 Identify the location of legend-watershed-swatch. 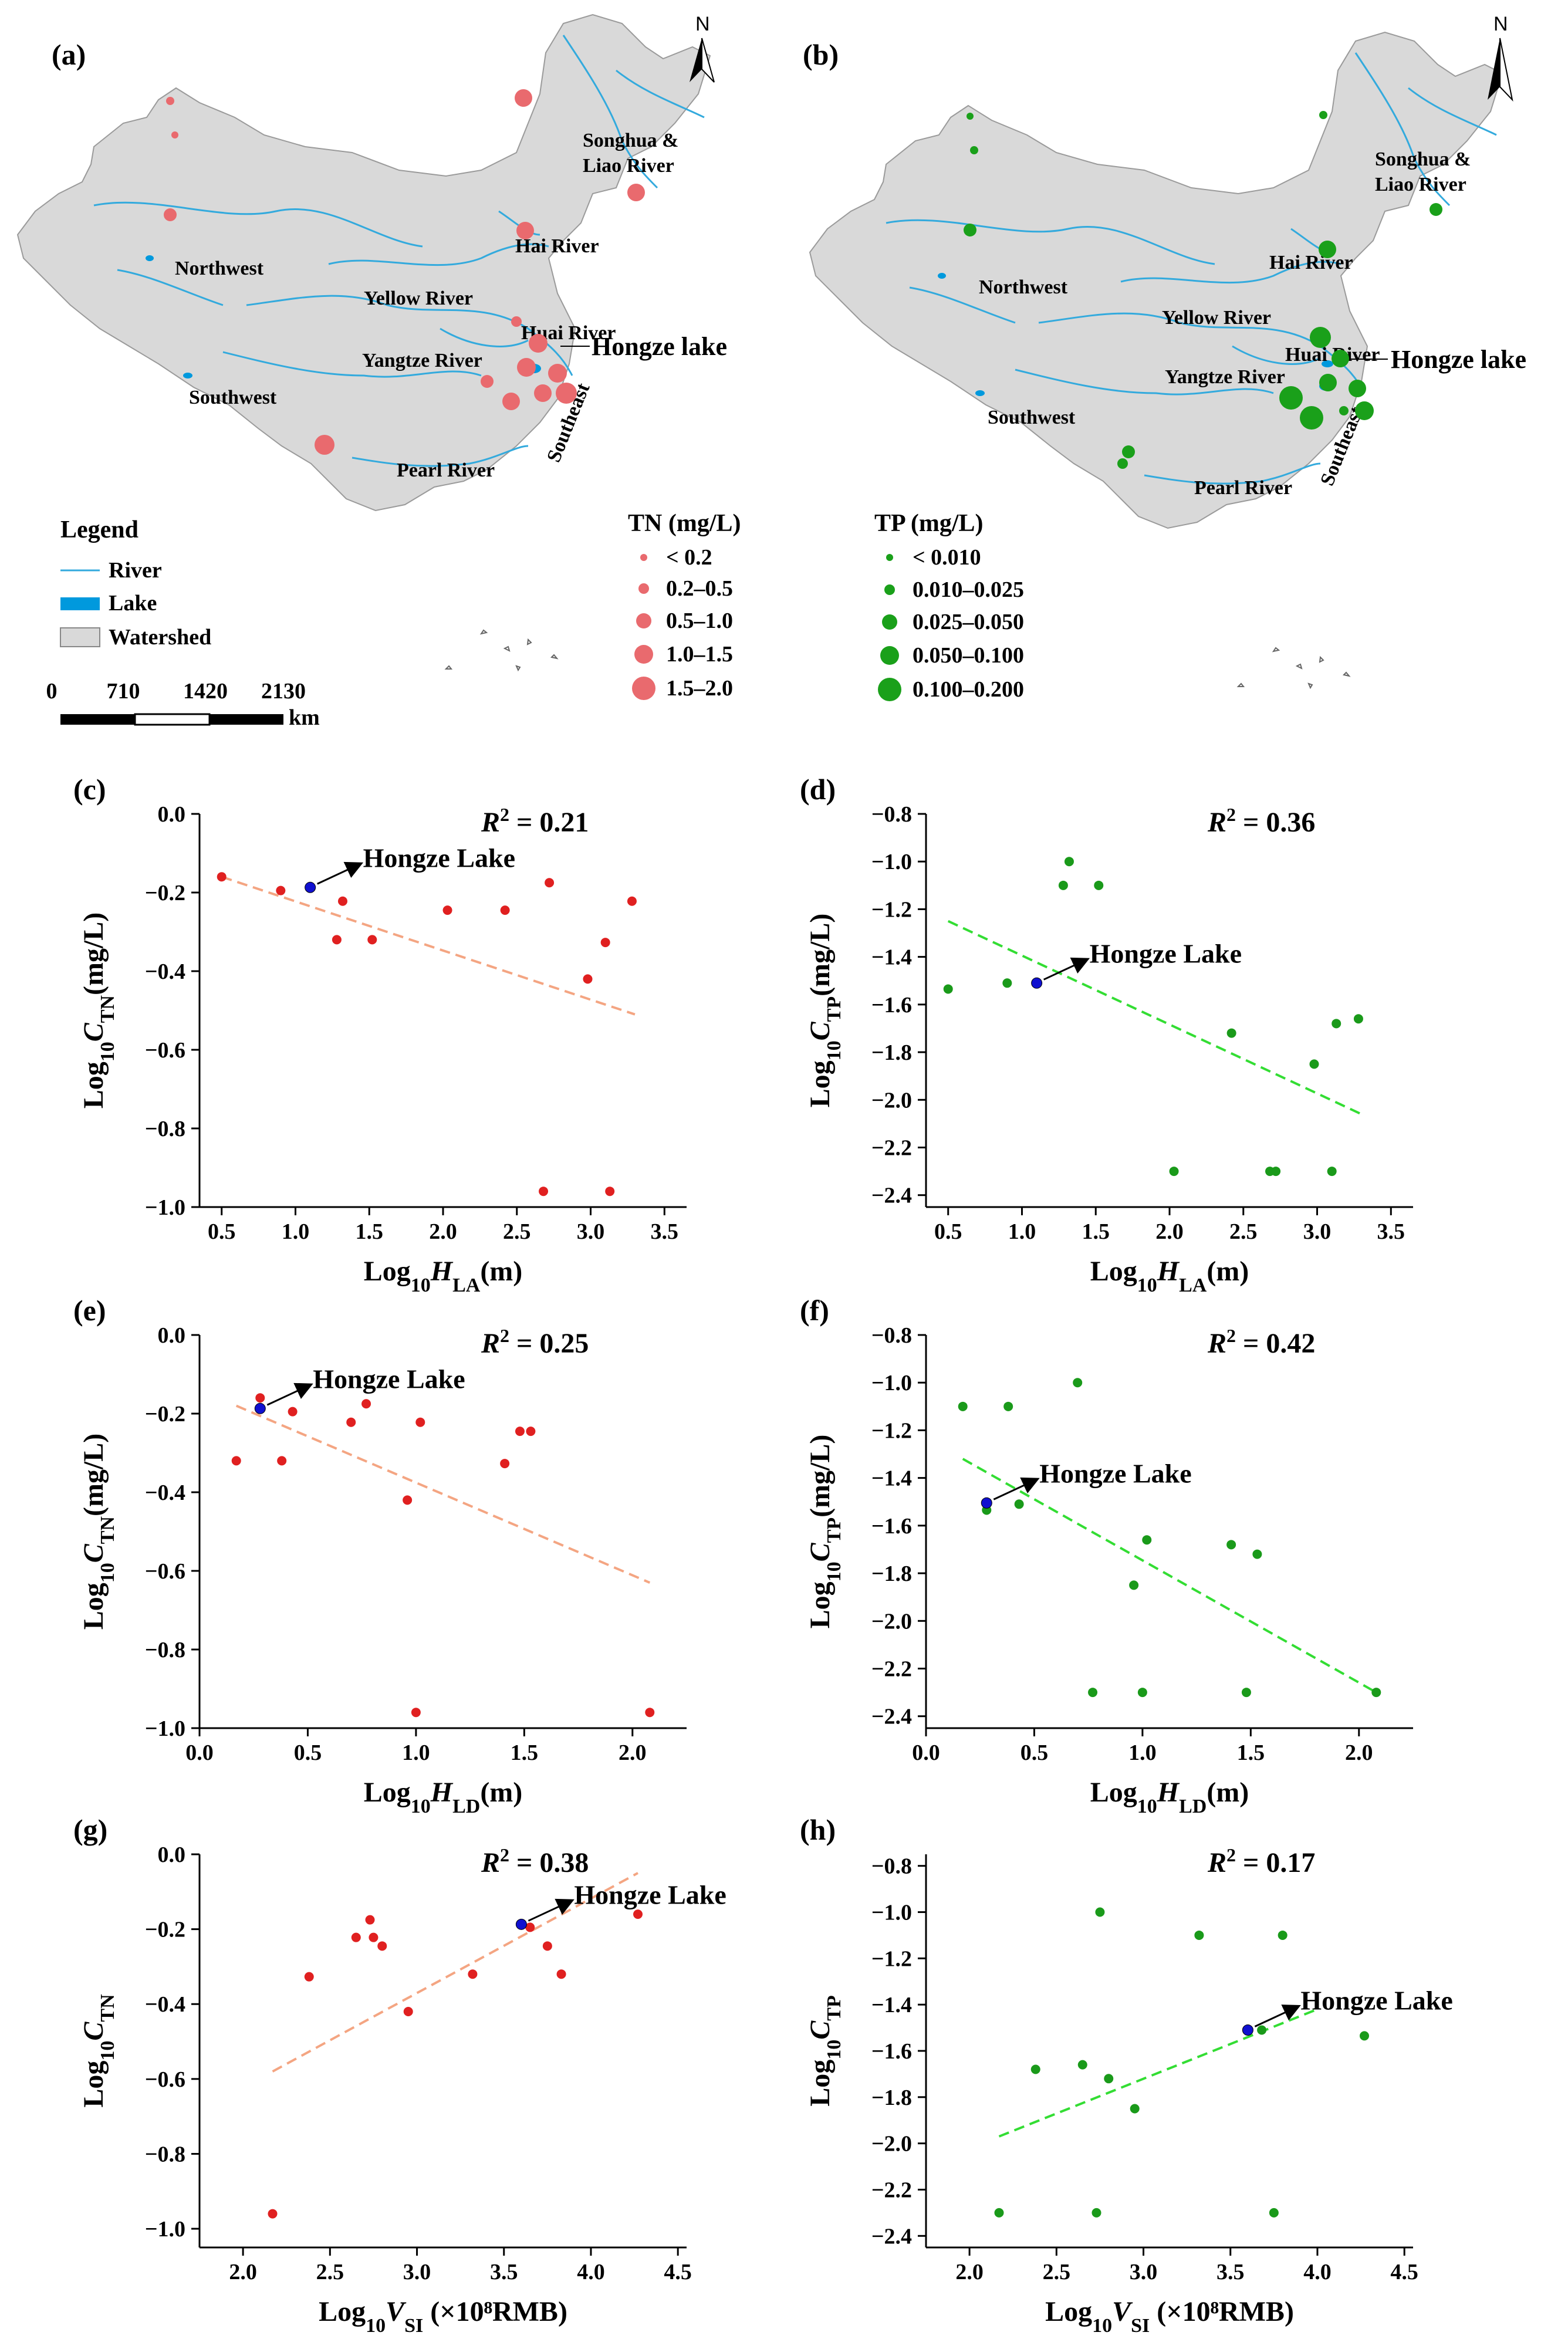
(80, 637).